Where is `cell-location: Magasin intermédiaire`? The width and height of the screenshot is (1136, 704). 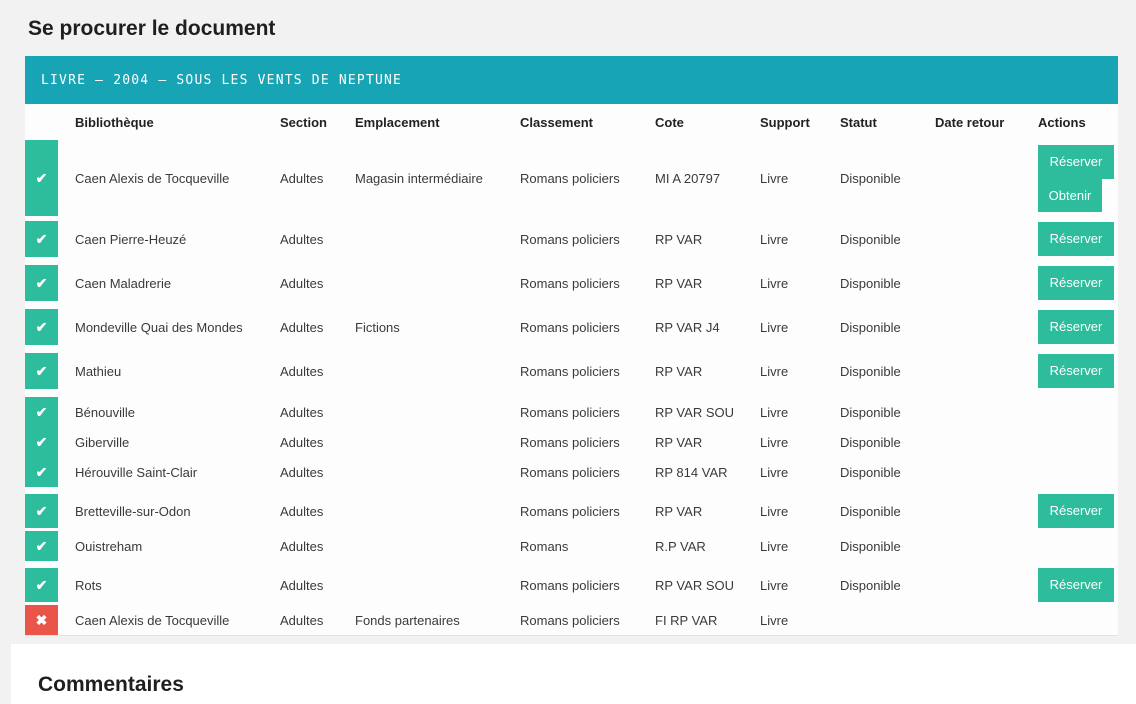 cell-location: Magasin intermédiaire is located at coordinates (419, 178).